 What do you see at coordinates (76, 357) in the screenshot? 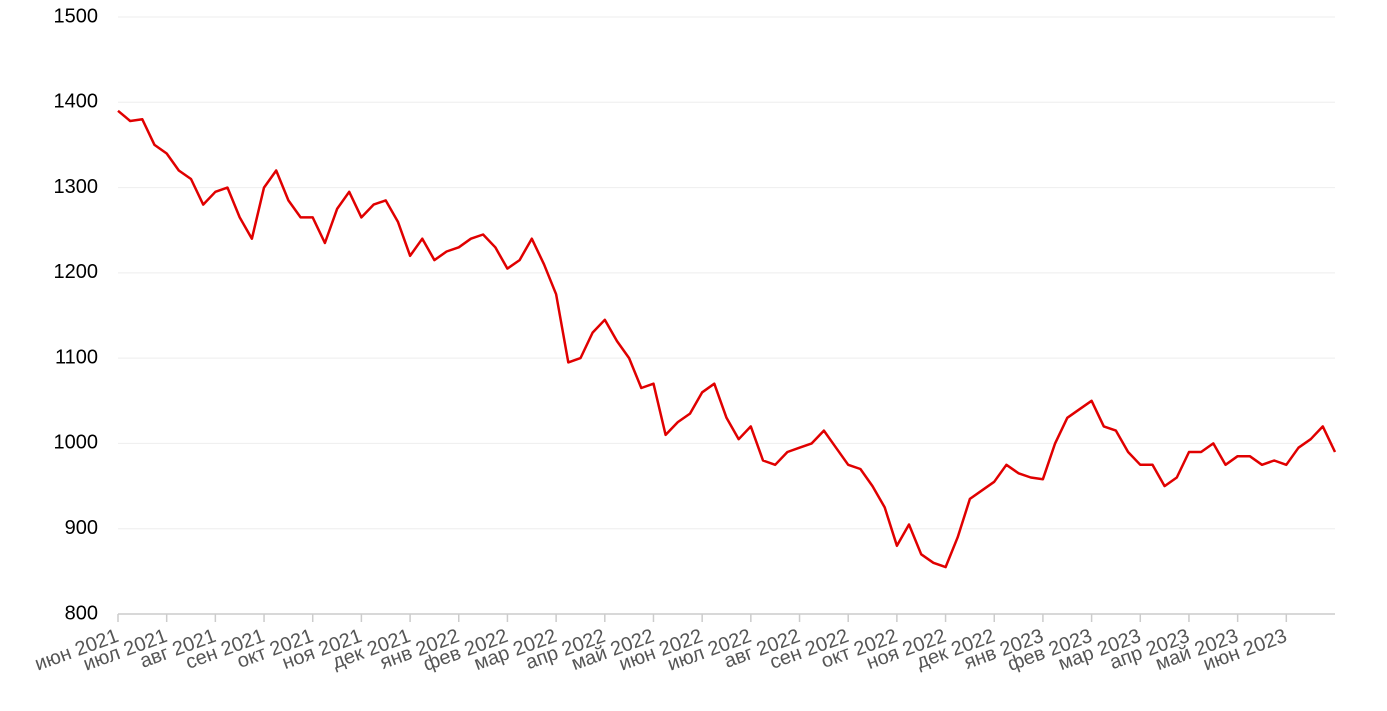
I see `y-tick-label: 1100` at bounding box center [76, 357].